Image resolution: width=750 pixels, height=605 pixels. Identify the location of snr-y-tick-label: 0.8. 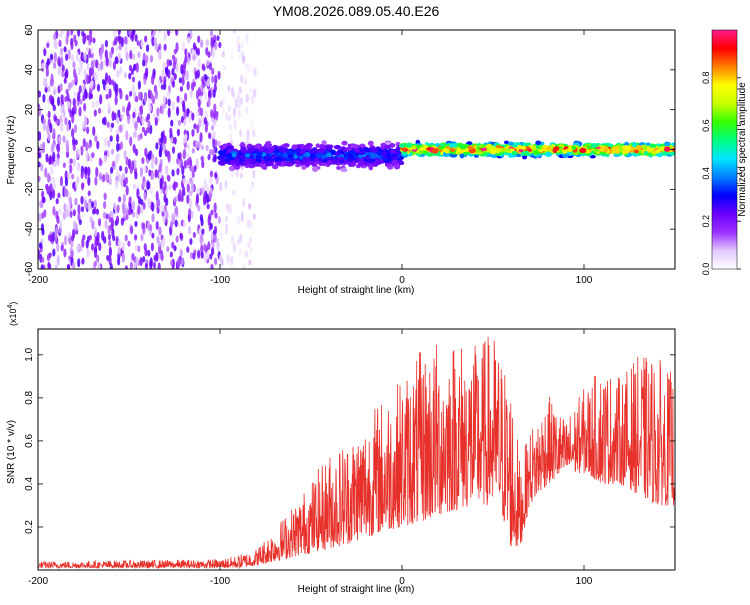
(29, 397).